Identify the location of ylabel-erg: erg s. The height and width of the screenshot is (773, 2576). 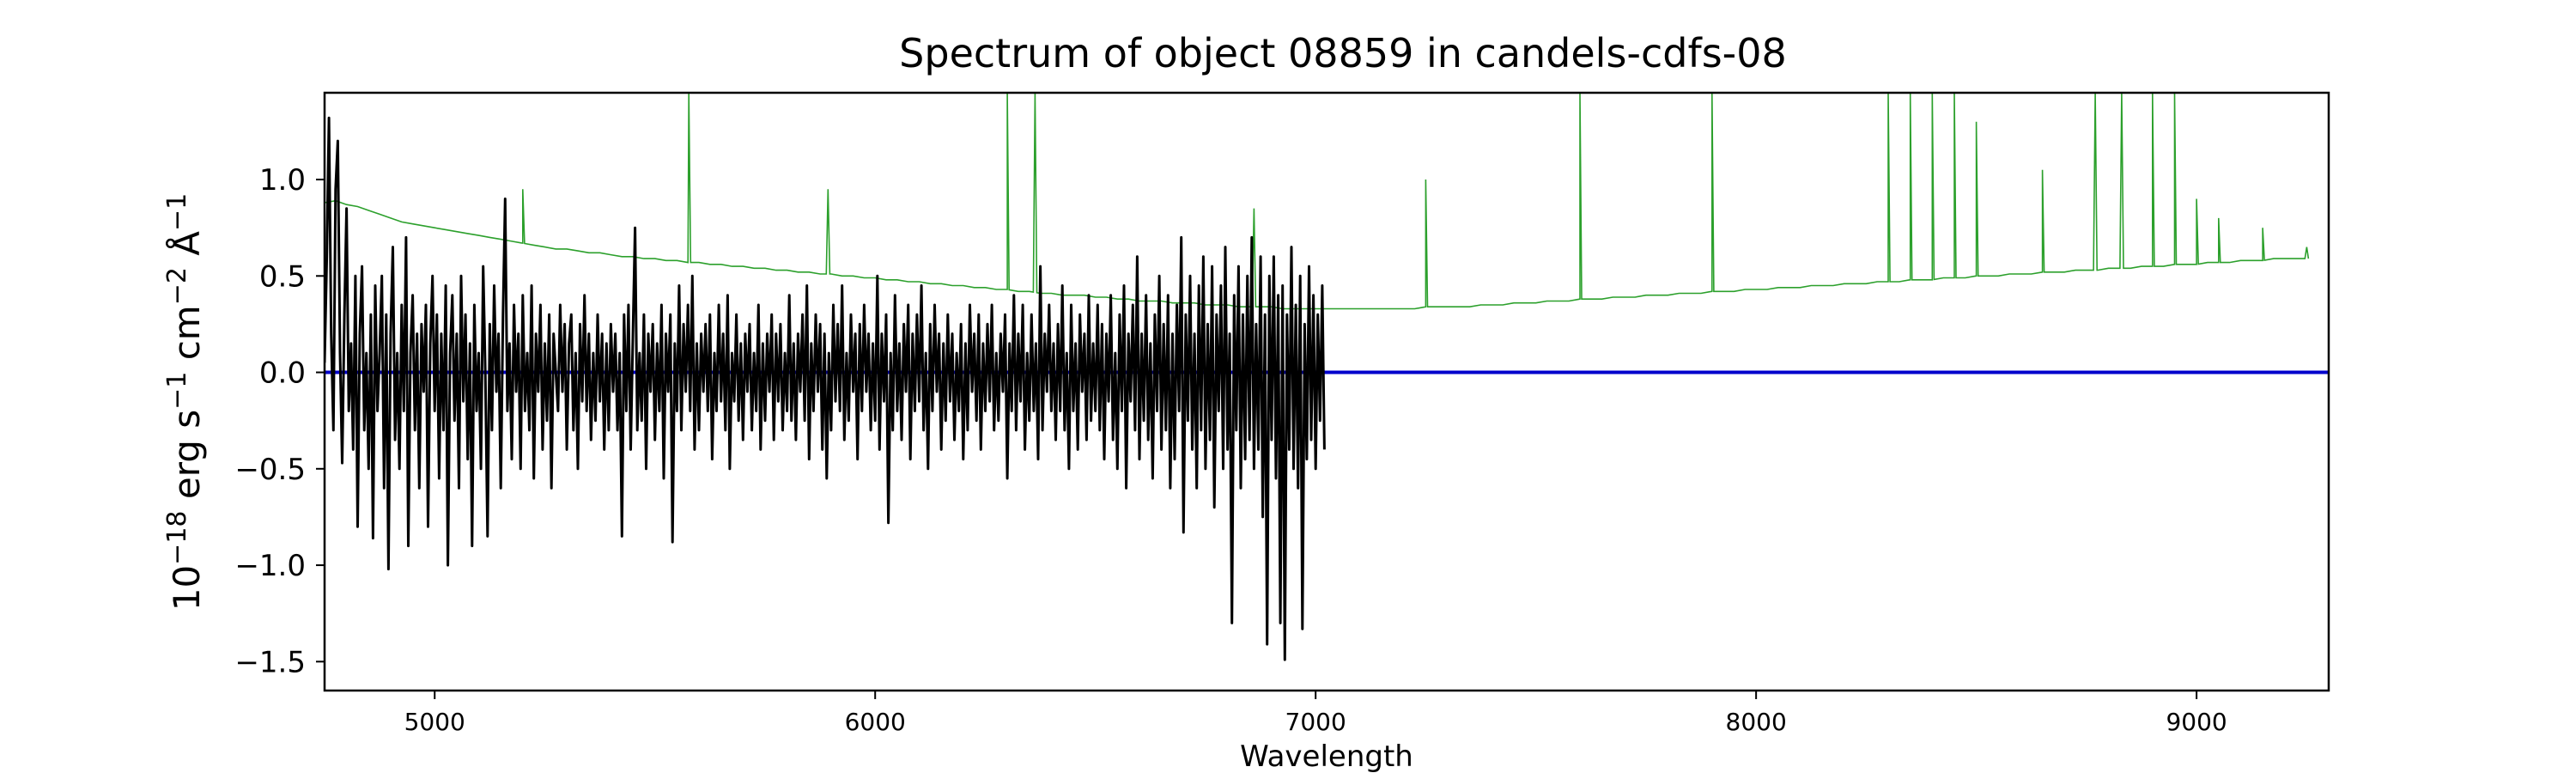
(187, 461).